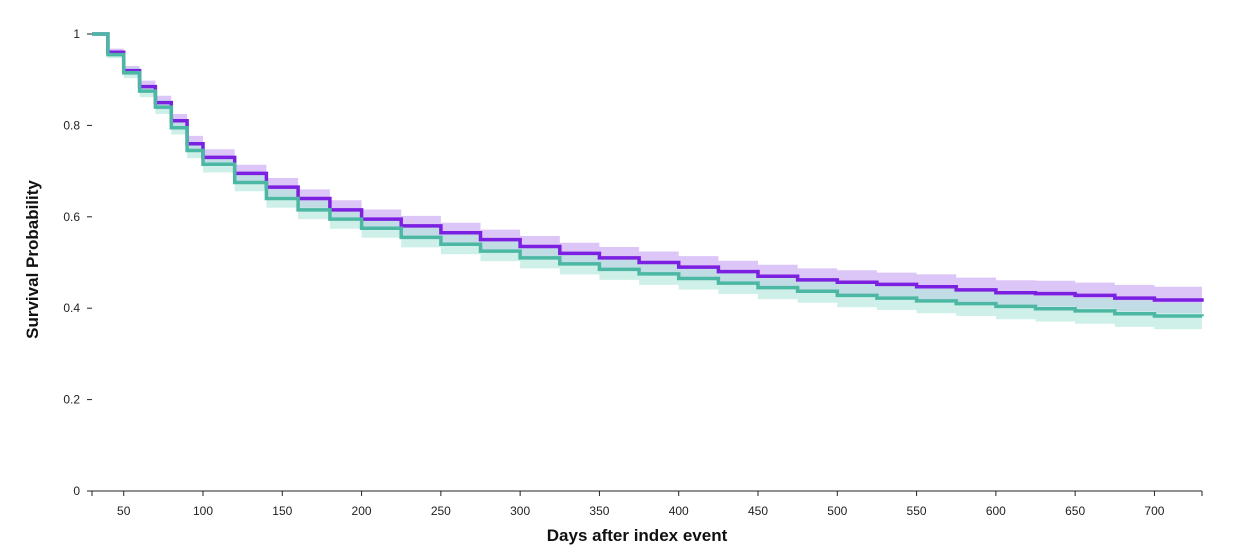 This screenshot has height=558, width=1242. I want to click on x-tick-label: 200, so click(362, 511).